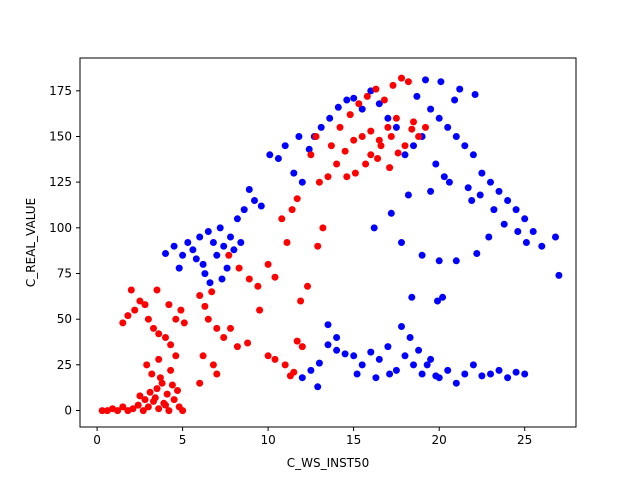 The height and width of the screenshot is (480, 640). I want to click on y-tick: 150, so click(64, 137).